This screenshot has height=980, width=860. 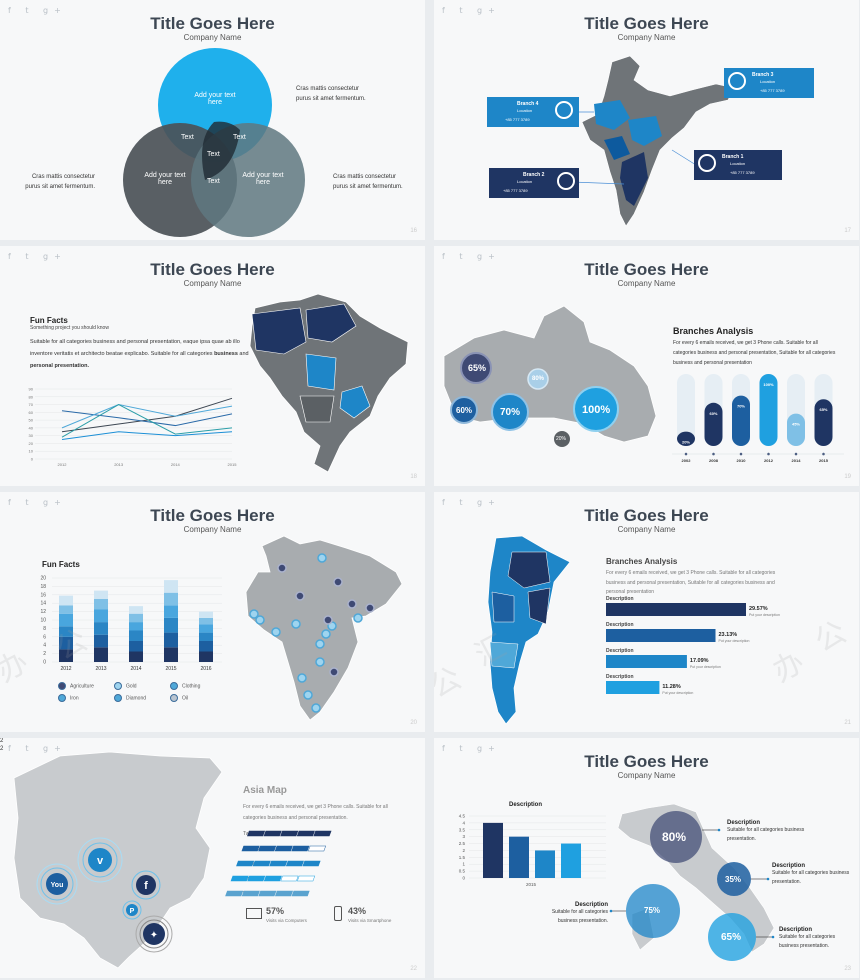 What do you see at coordinates (265, 790) in the screenshot?
I see `asia-map-heading: Asia Map` at bounding box center [265, 790].